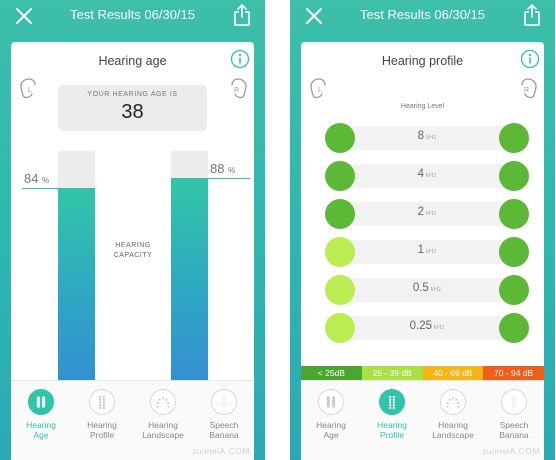  Describe the element at coordinates (331, 402) in the screenshot. I see `hearing-age-icon` at that location.